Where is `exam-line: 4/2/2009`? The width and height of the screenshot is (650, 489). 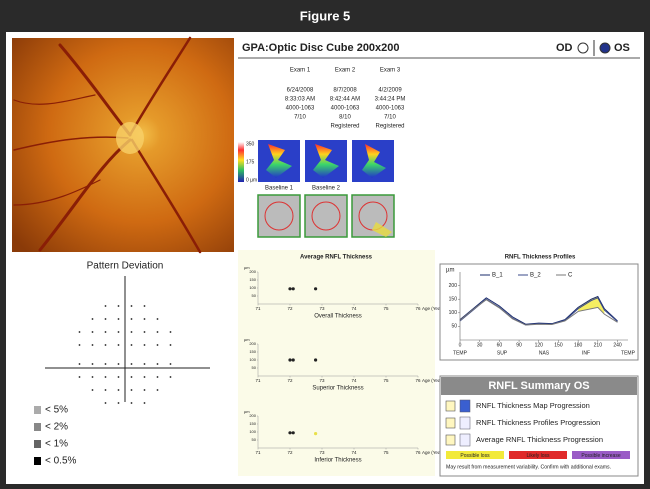
exam-line: 4/2/2009 is located at coordinates (390, 91).